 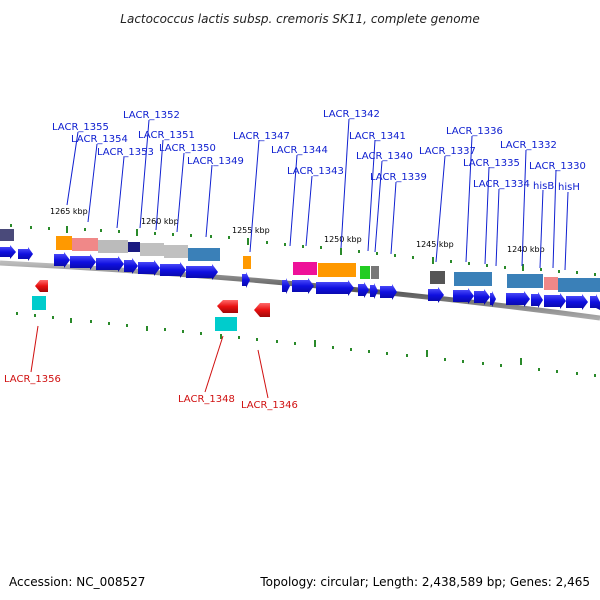 What do you see at coordinates (569, 187) in the screenshot?
I see `gene-label: hisH` at bounding box center [569, 187].